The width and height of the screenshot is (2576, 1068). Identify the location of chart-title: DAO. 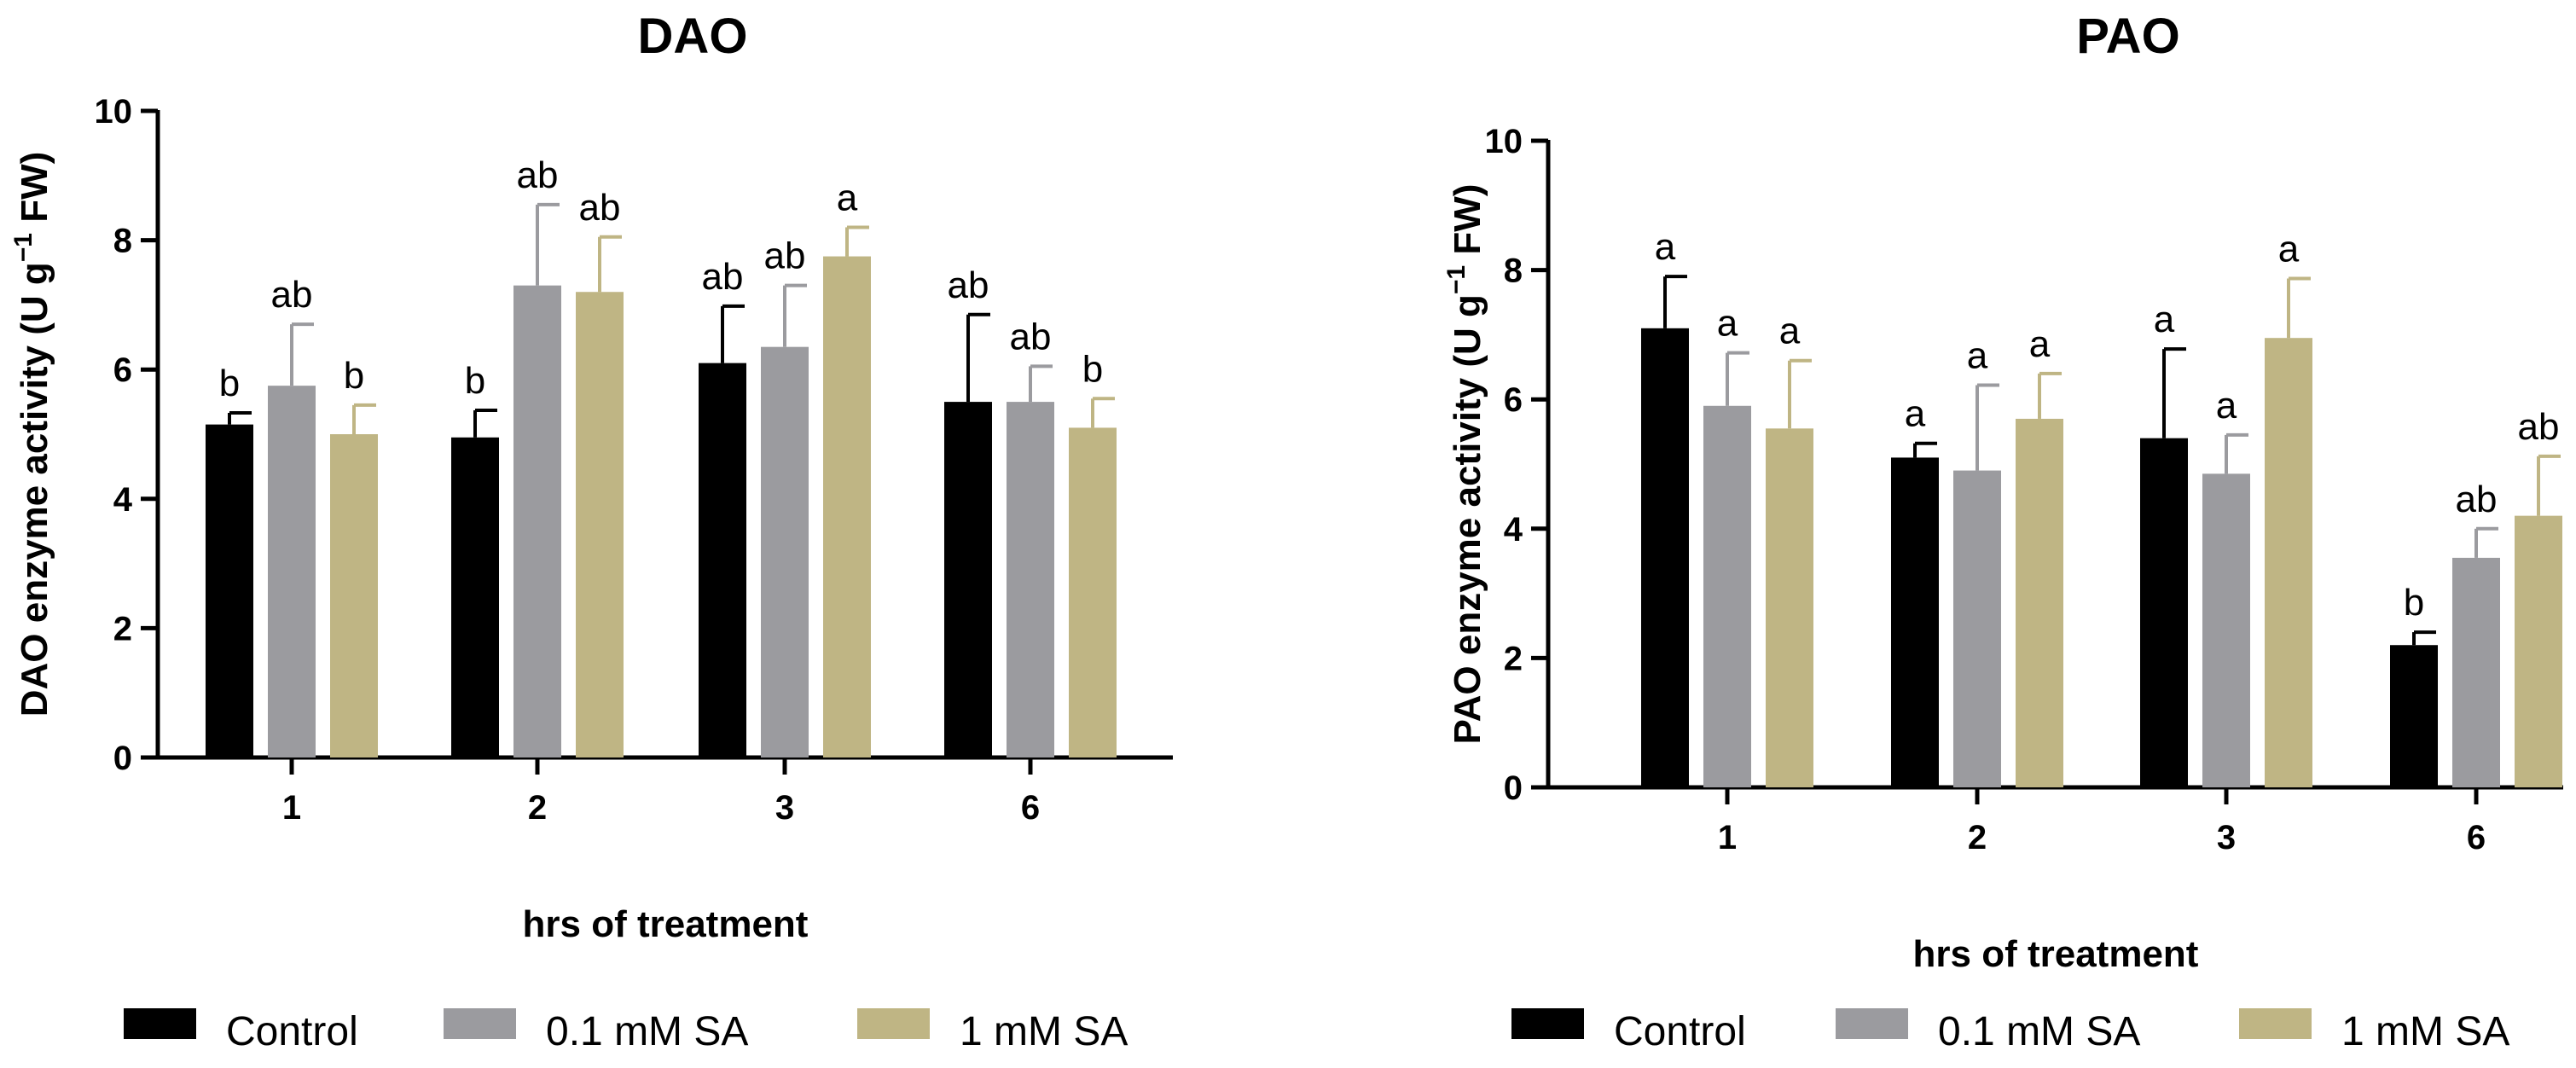
(693, 36).